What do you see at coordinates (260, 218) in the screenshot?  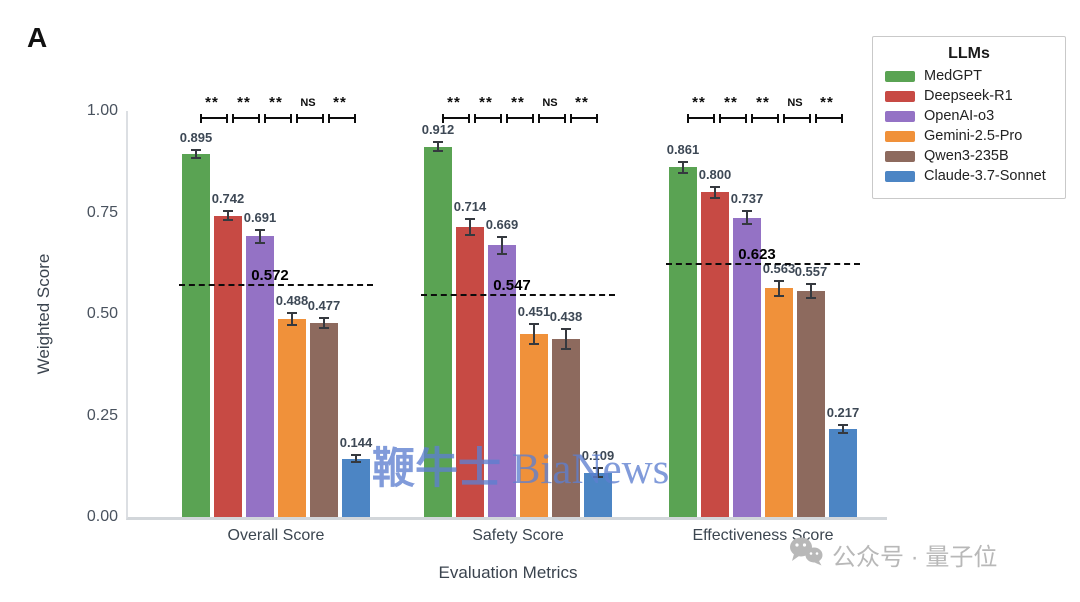 I see `bar-value-label: 0.691` at bounding box center [260, 218].